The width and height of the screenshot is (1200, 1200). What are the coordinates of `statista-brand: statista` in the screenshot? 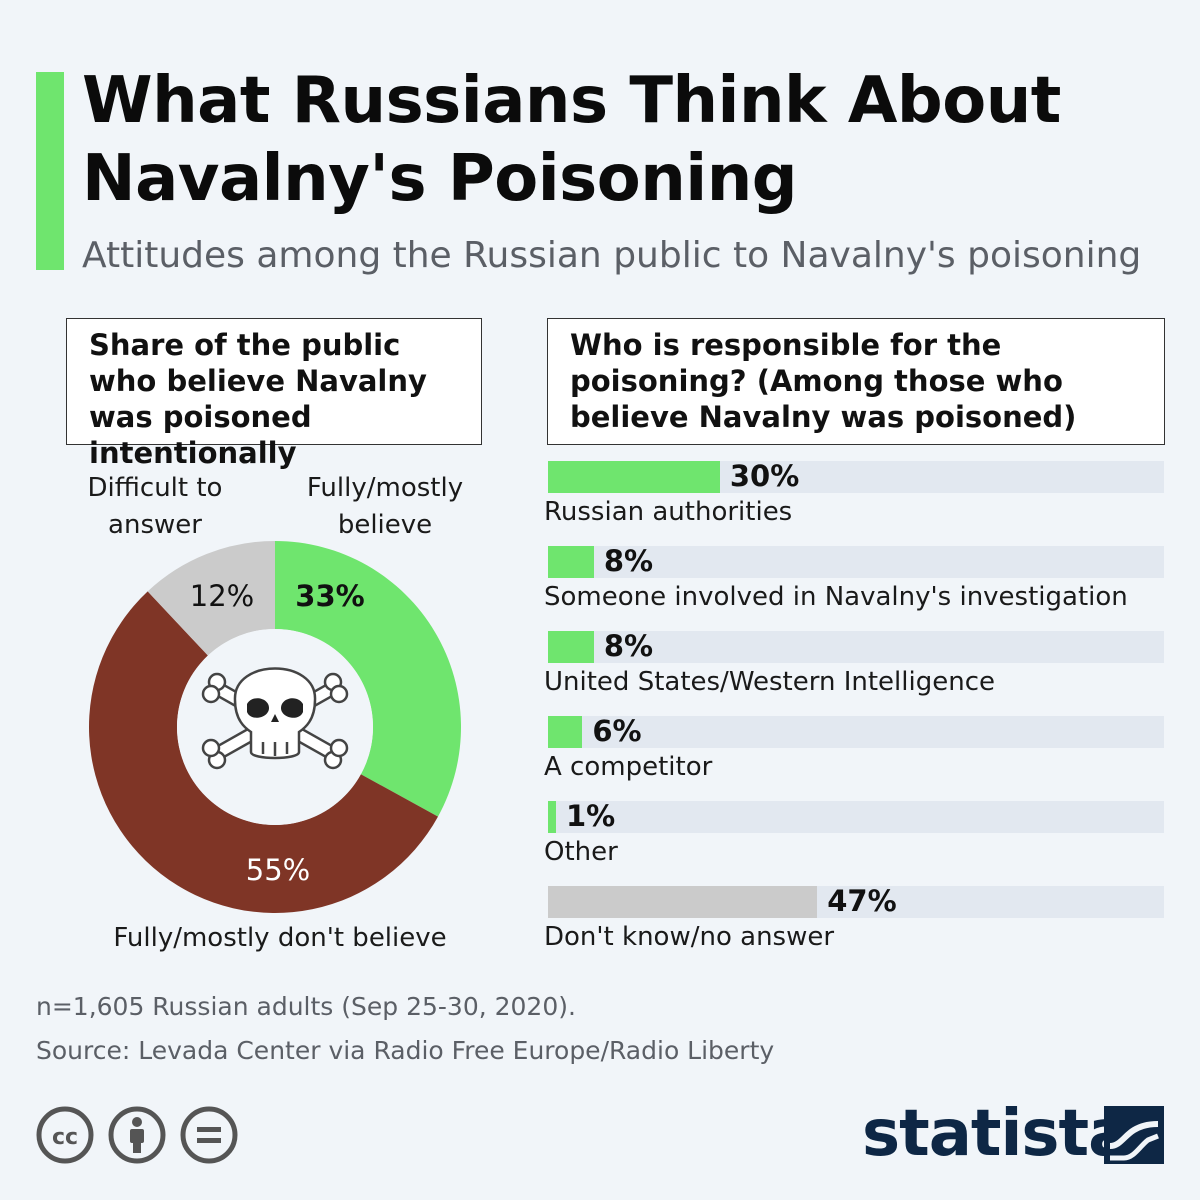 It's located at (996, 1134).